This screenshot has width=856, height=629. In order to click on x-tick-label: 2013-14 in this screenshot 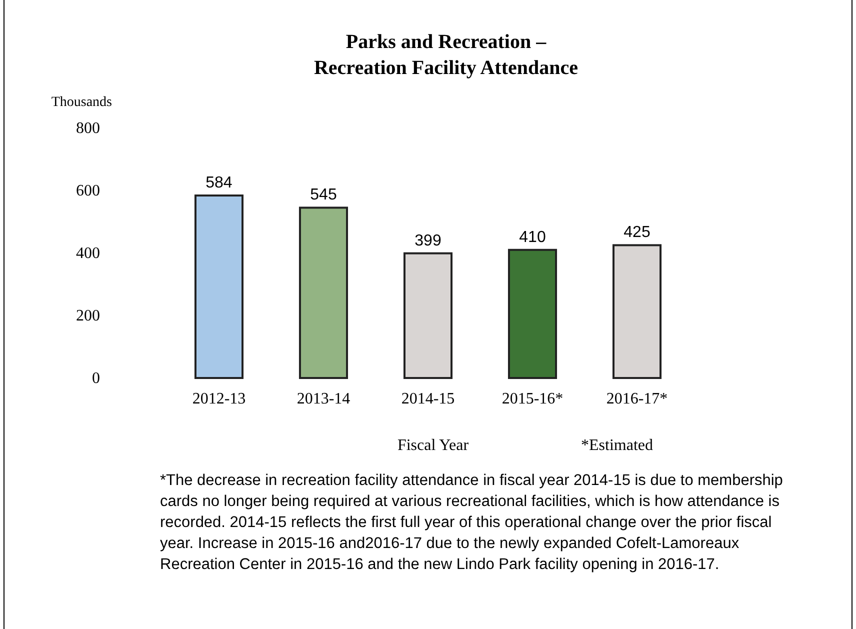, I will do `click(323, 399)`.